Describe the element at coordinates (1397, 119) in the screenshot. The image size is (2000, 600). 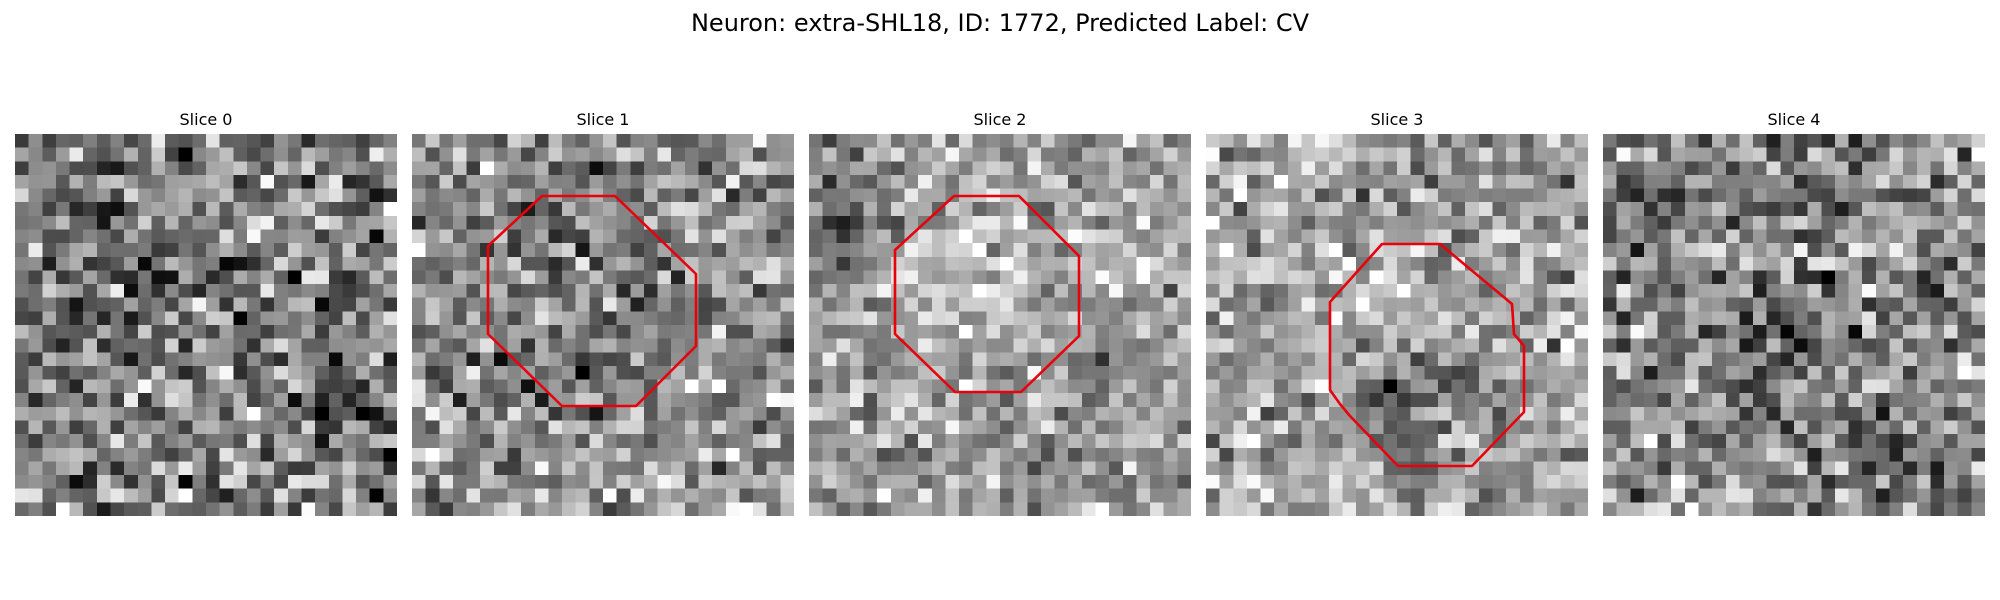
I see `slice-title-3: Slice 3` at that location.